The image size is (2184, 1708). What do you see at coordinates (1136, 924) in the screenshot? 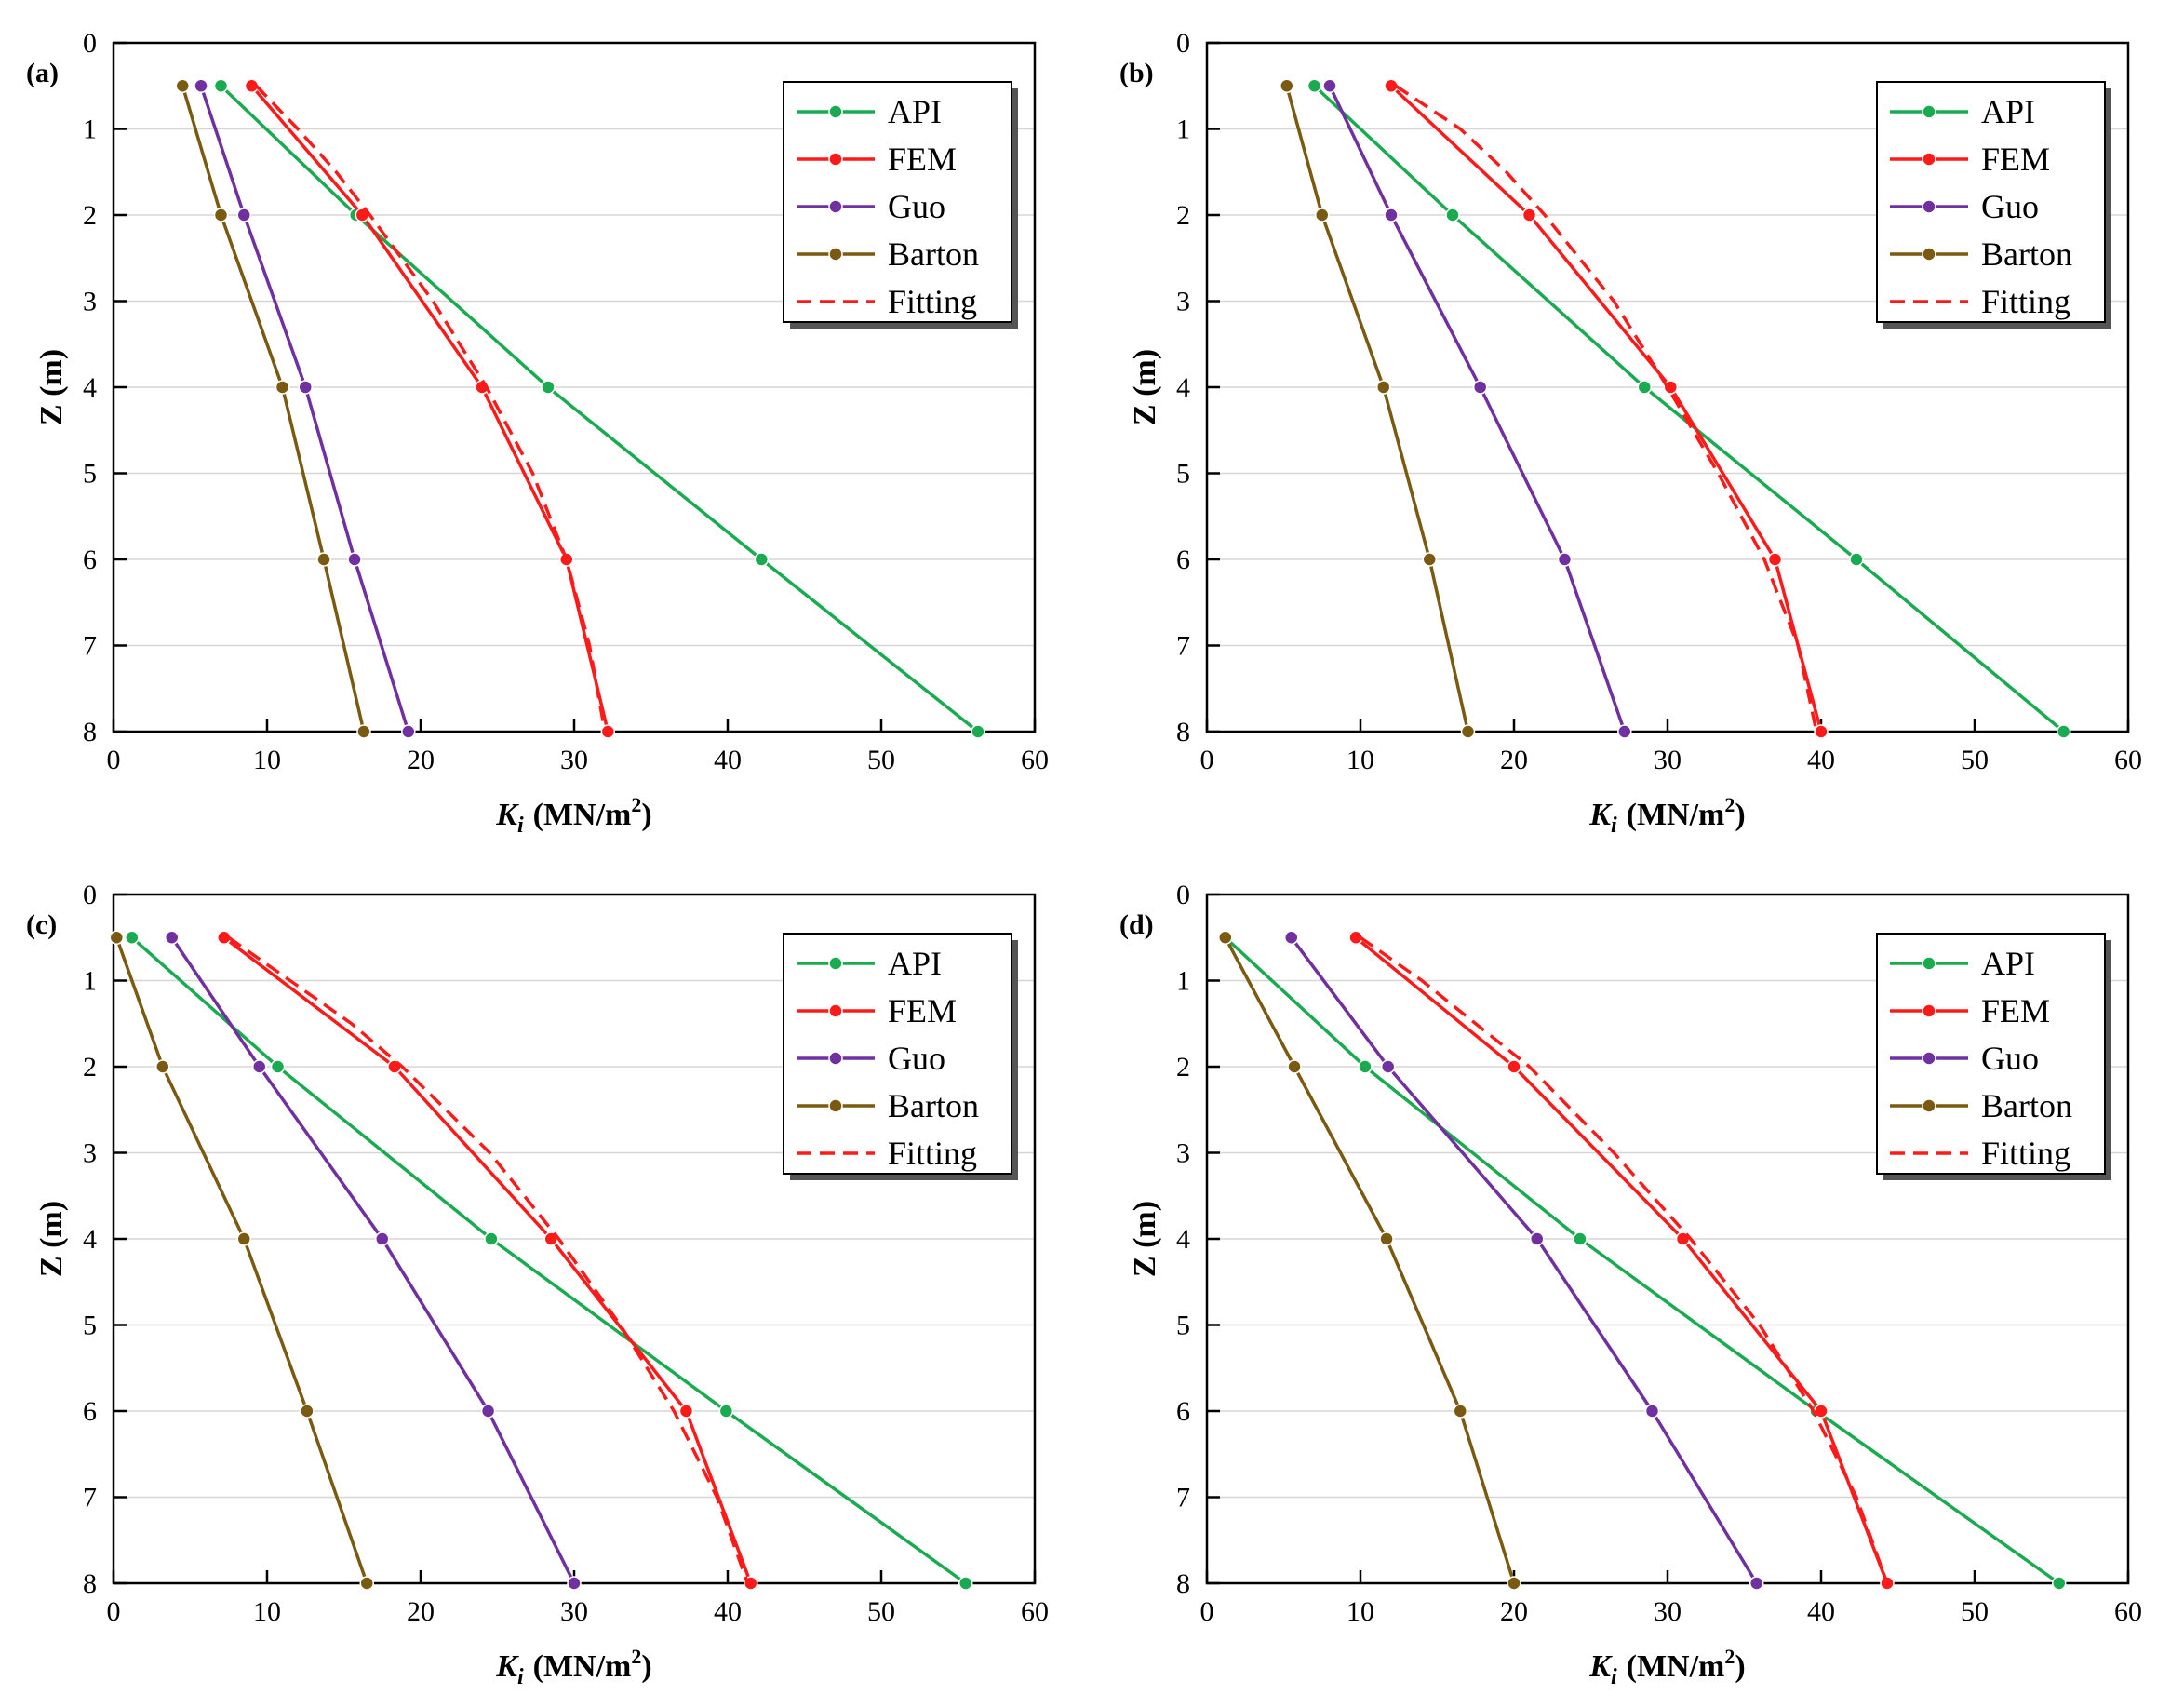
I see `panel-label: (d)` at bounding box center [1136, 924].